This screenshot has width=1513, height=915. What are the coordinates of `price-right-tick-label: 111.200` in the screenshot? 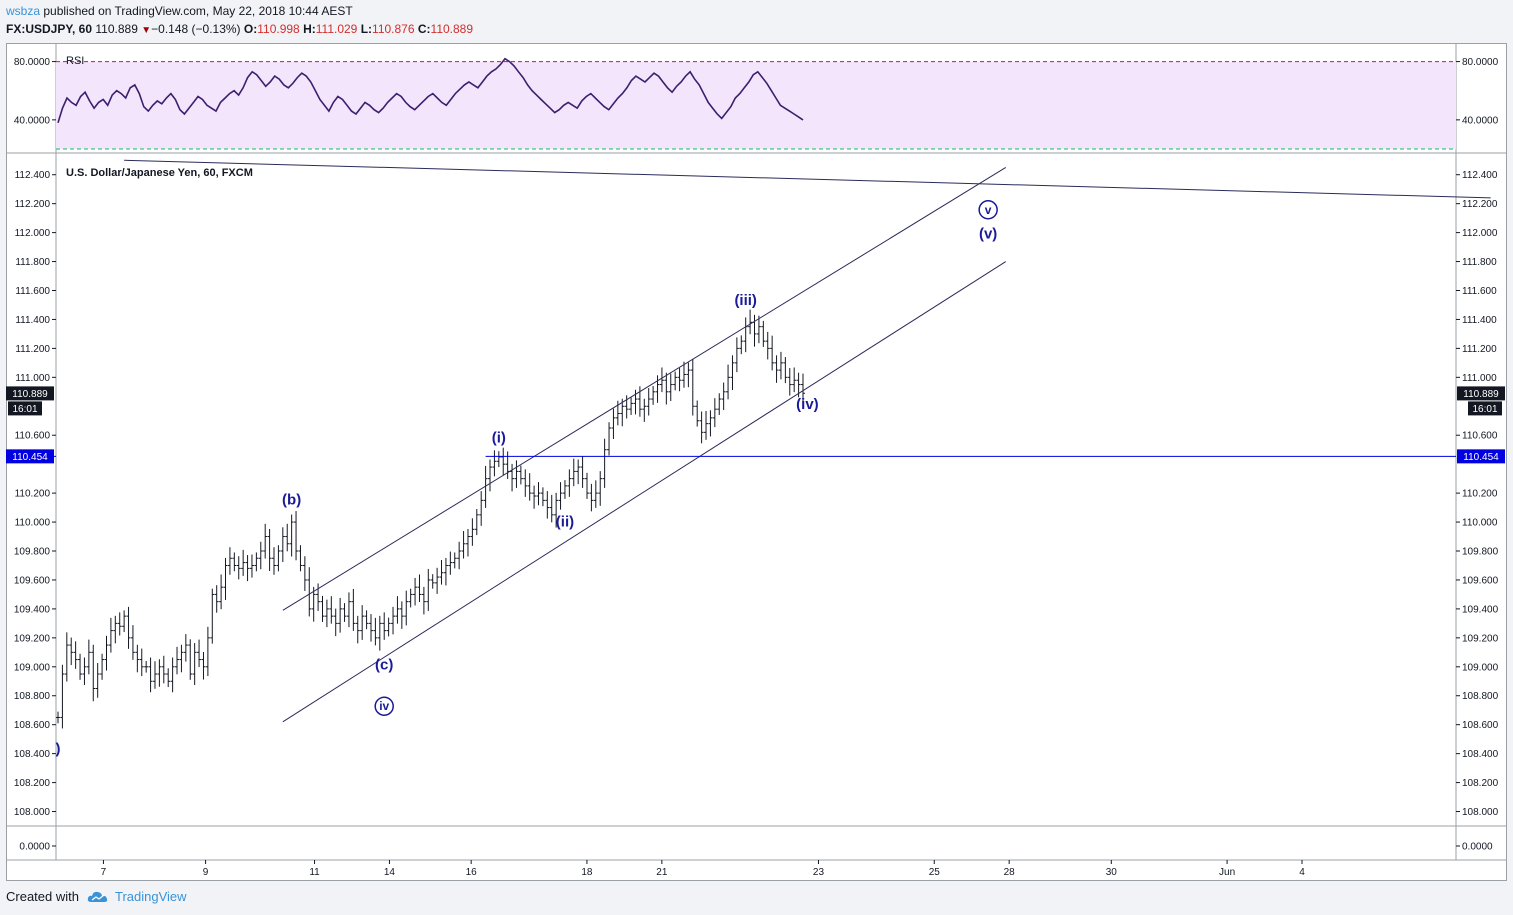 It's located at (1479, 349).